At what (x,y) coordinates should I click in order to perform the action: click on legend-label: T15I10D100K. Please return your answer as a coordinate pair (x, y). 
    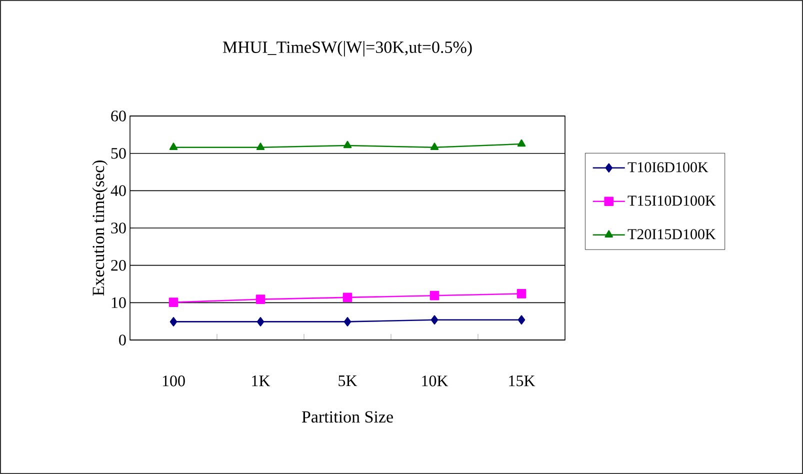
    Looking at the image, I should click on (672, 201).